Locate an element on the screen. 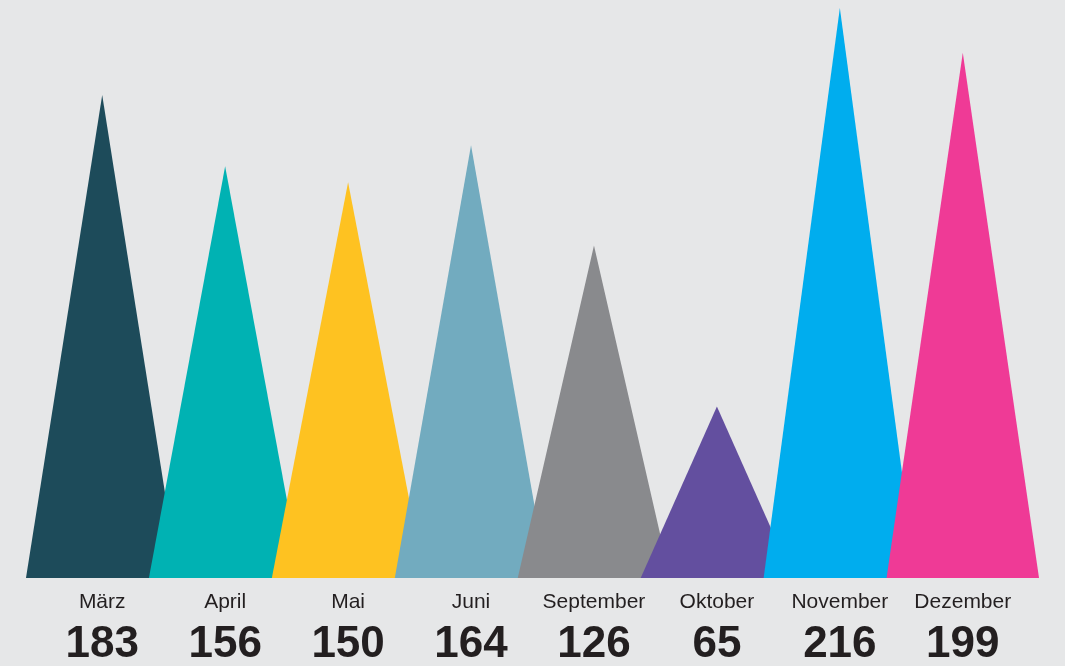 The image size is (1065, 670). category-label: September is located at coordinates (594, 600).